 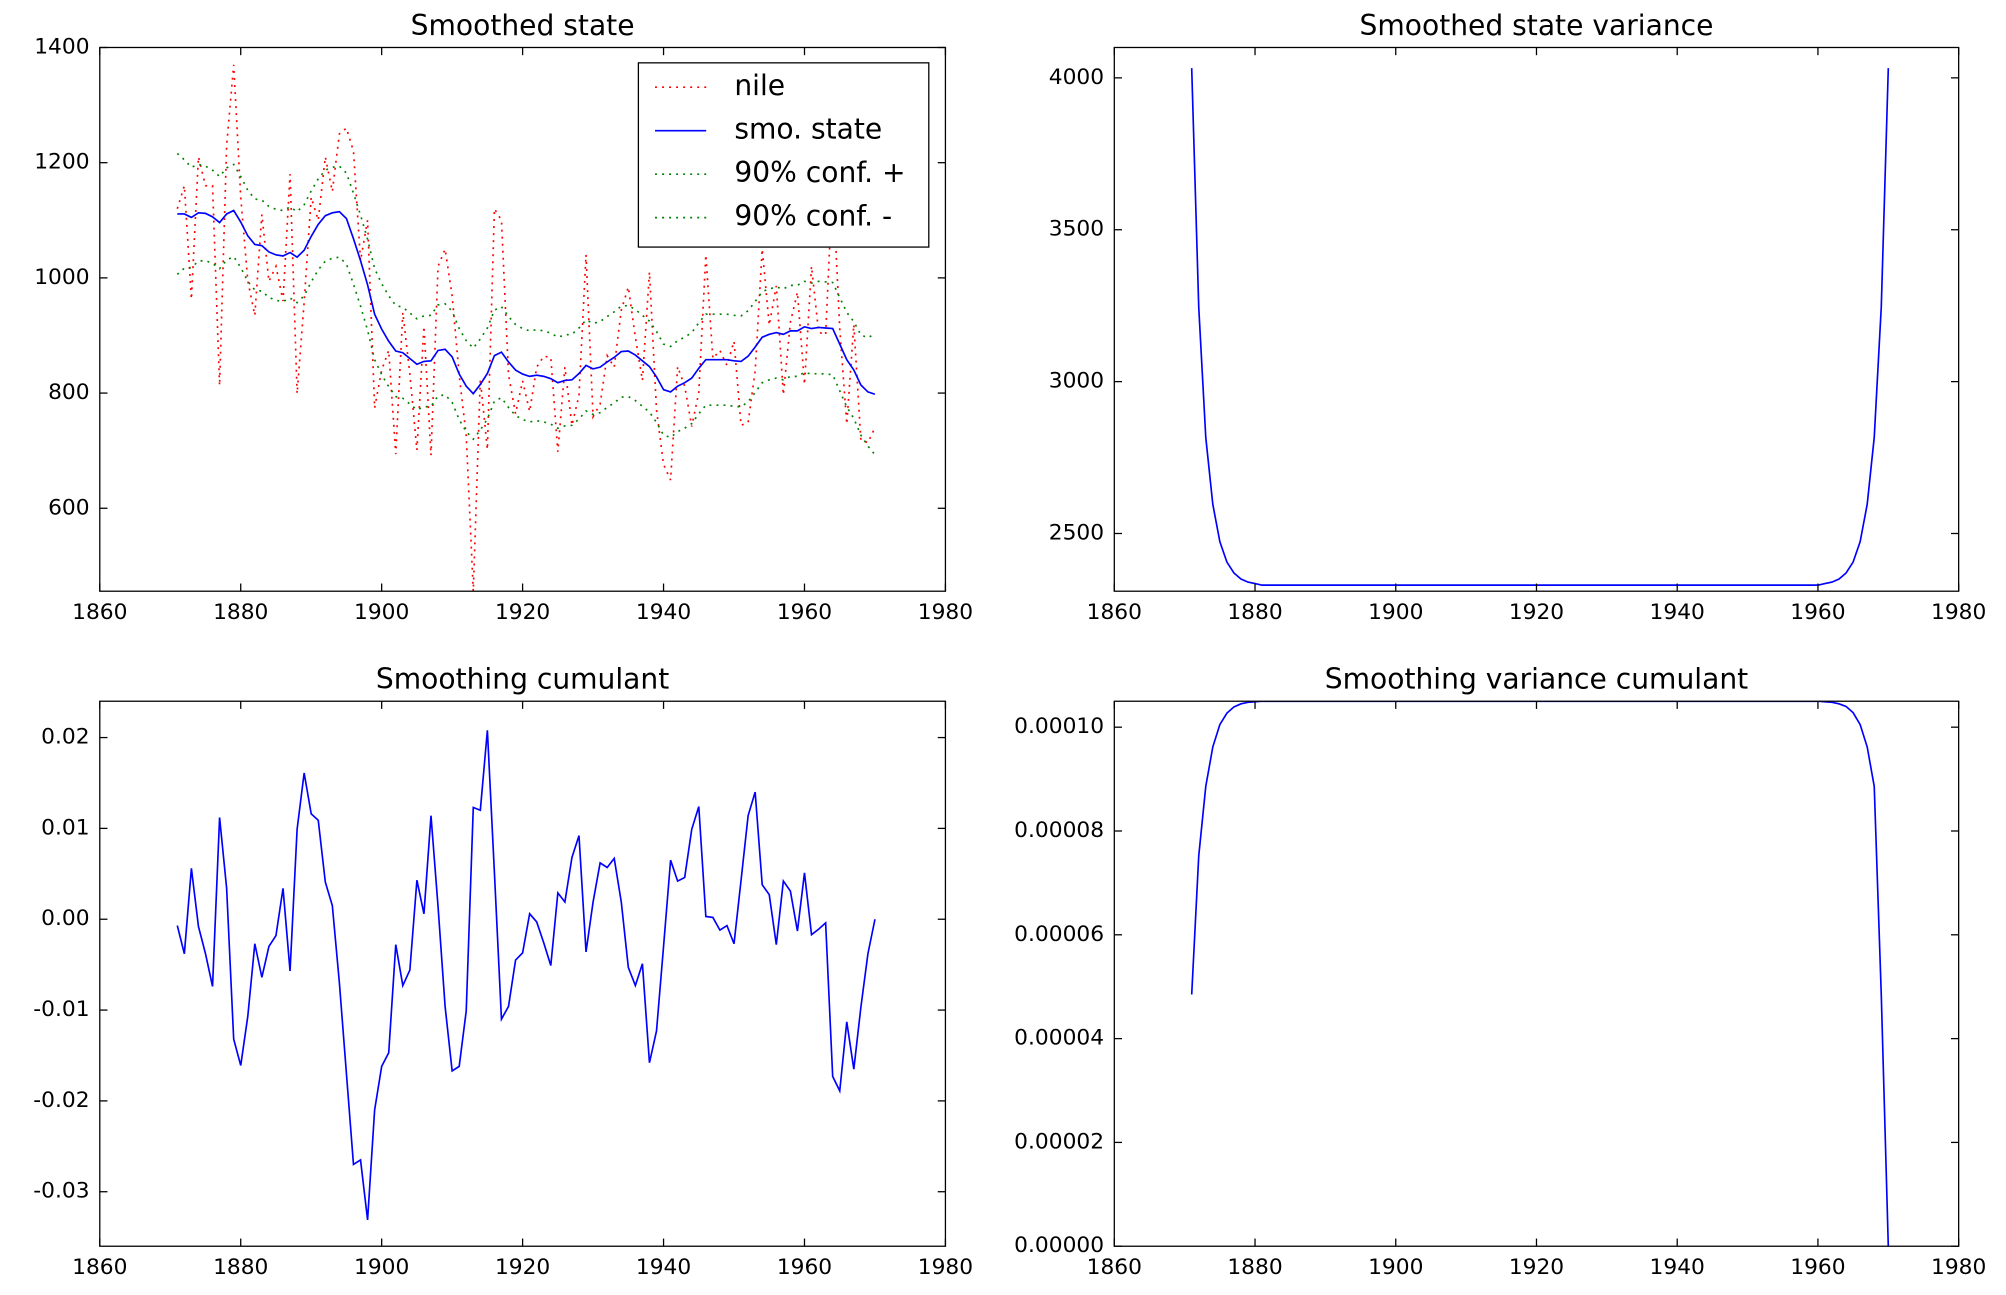 What do you see at coordinates (1537, 25) in the screenshot?
I see `chart-title: Smoothed state variance` at bounding box center [1537, 25].